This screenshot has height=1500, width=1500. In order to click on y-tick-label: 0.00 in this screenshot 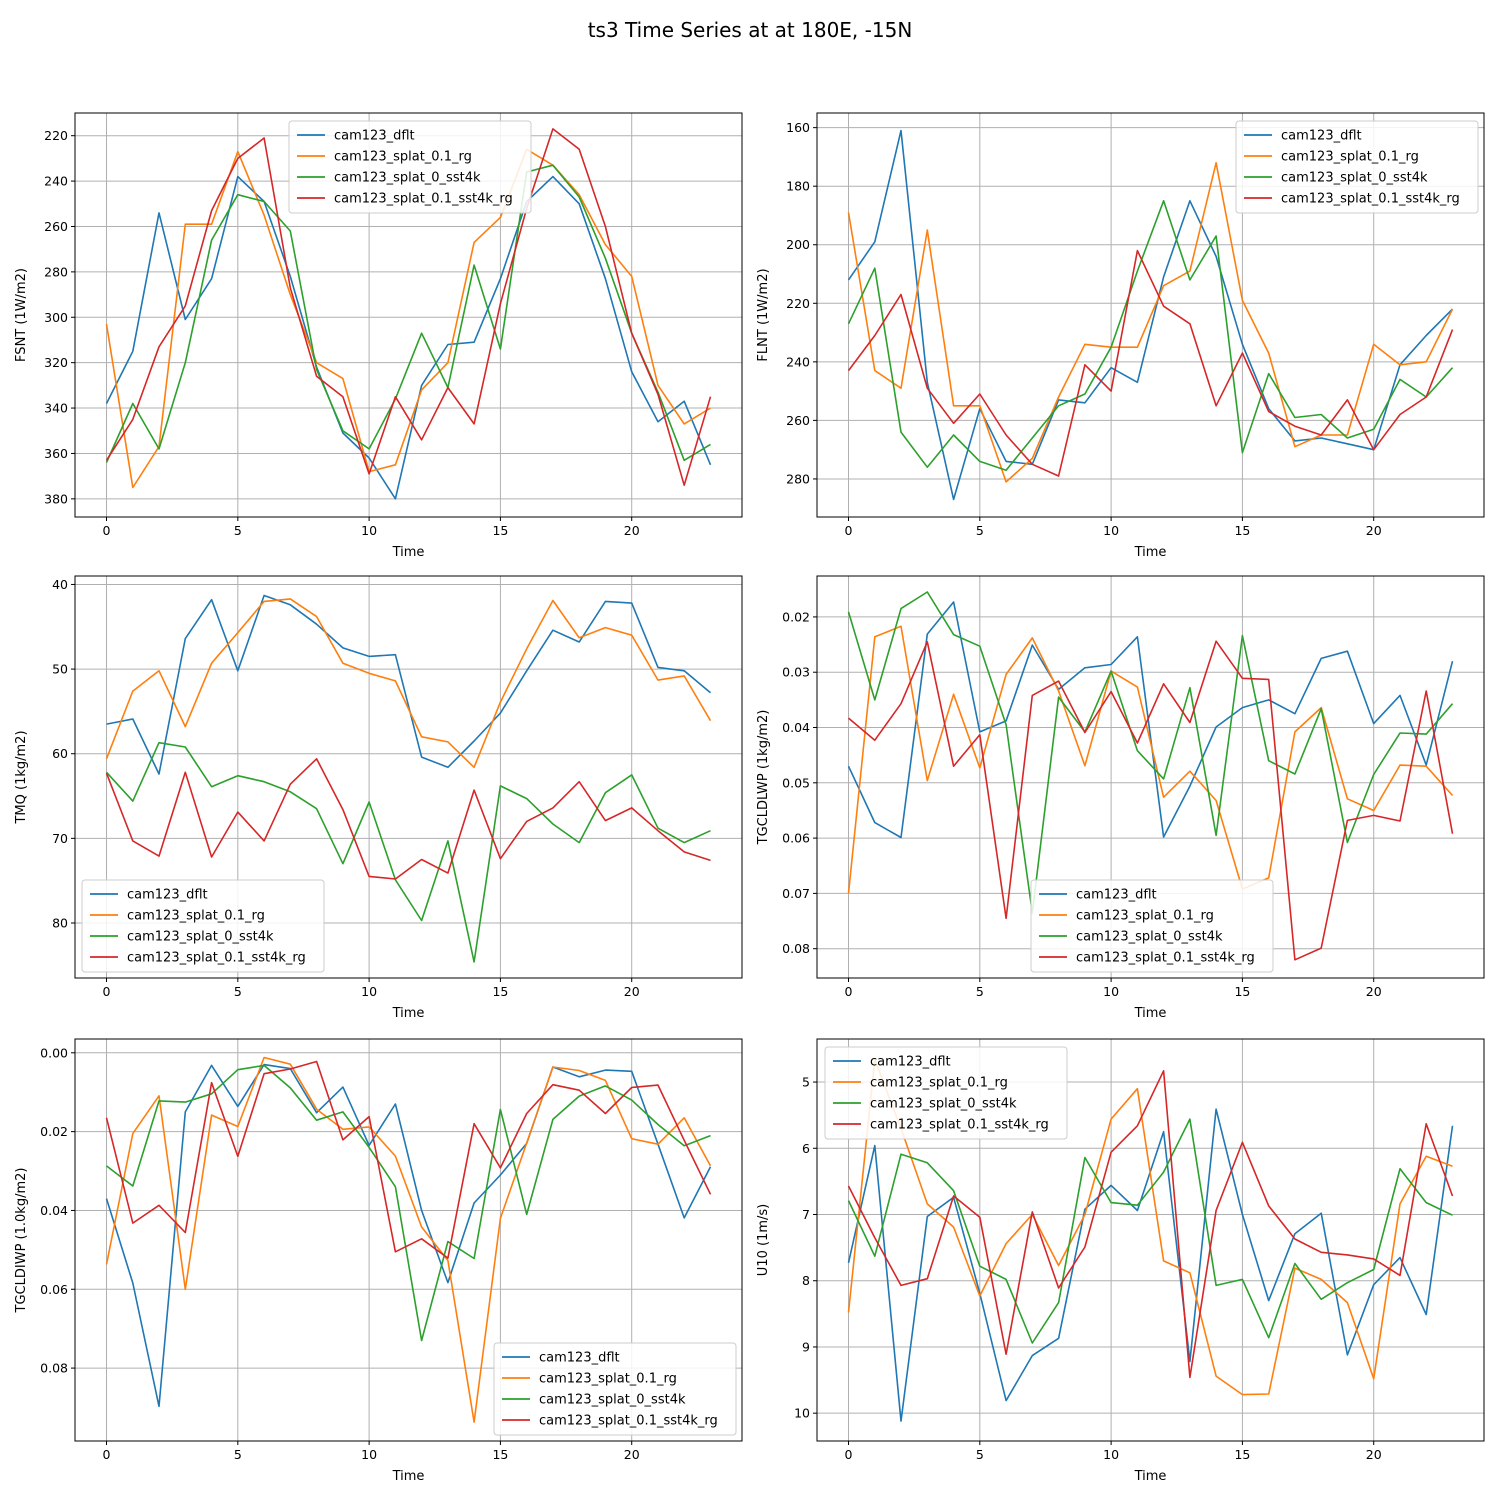, I will do `click(54, 1052)`.